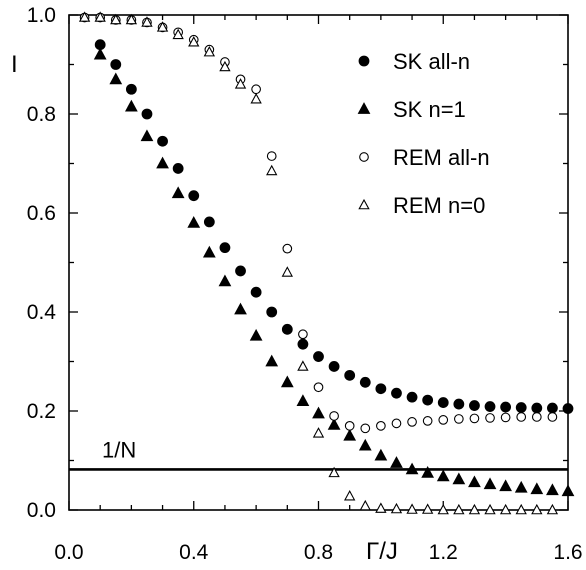 The width and height of the screenshot is (586, 570). Describe the element at coordinates (119, 449) in the screenshot. I see `reference-line-label: 1/N` at that location.